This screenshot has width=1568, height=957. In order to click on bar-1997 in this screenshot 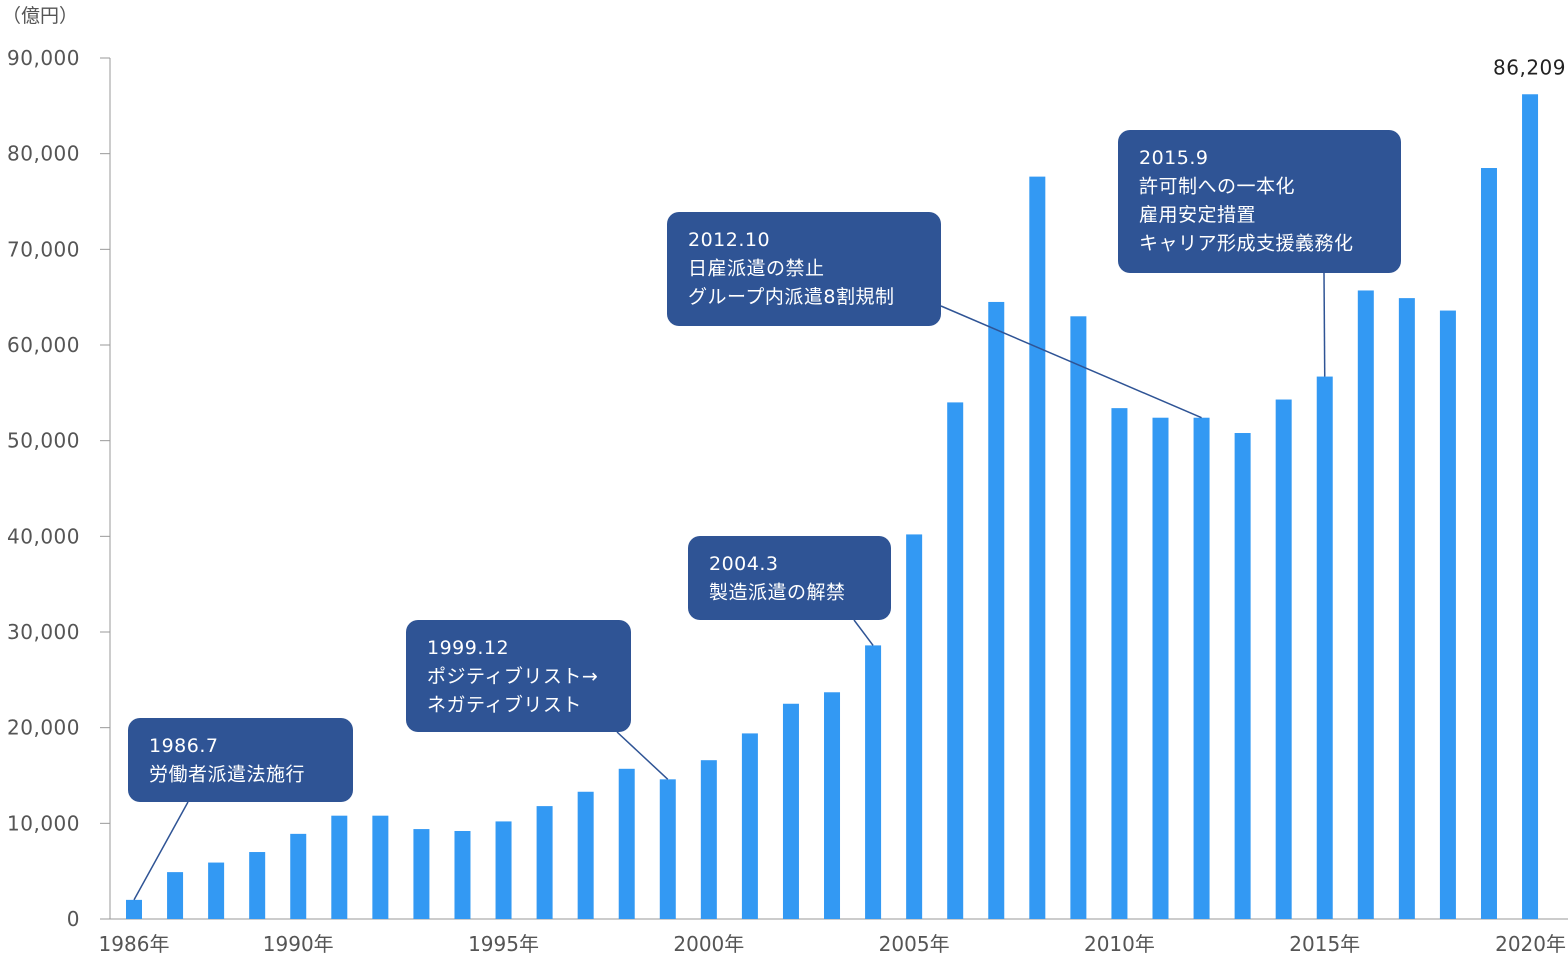, I will do `click(585, 855)`.